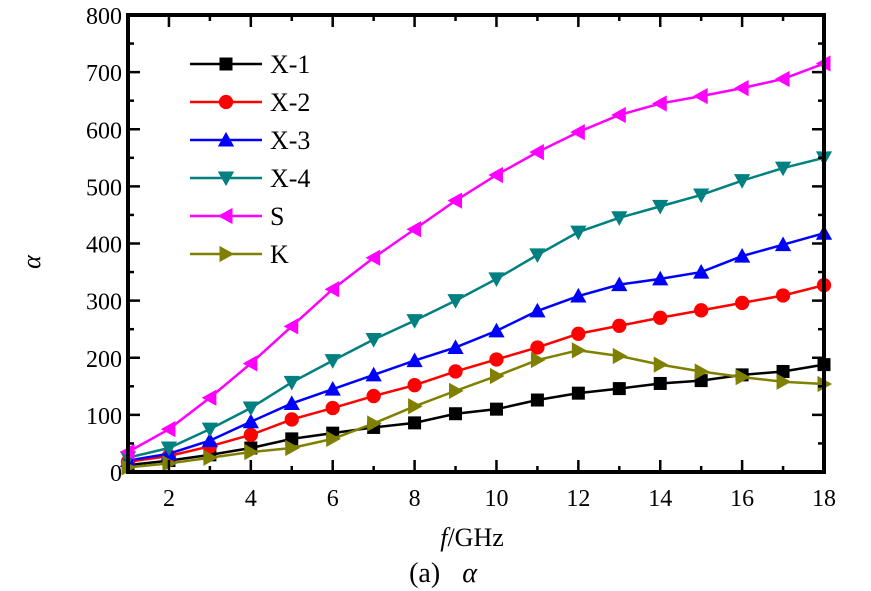  Describe the element at coordinates (250, 178) in the screenshot. I see `legend-entry-X-4: X-4` at that location.